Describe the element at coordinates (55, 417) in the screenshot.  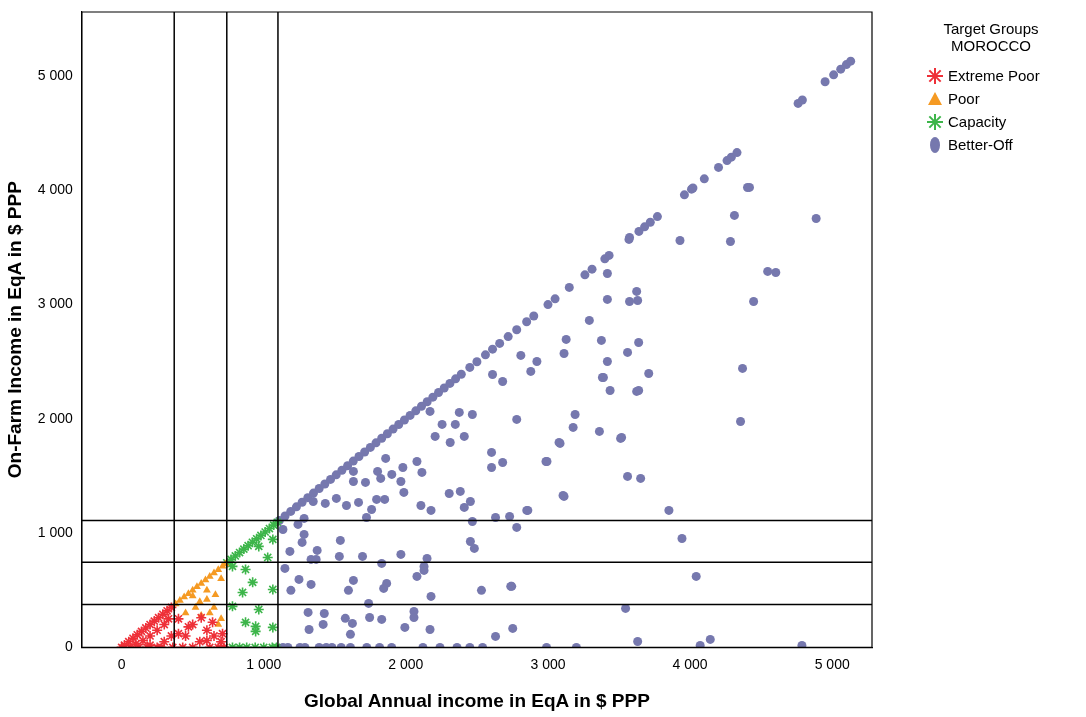
I see `y-tick-label: 2 000` at that location.